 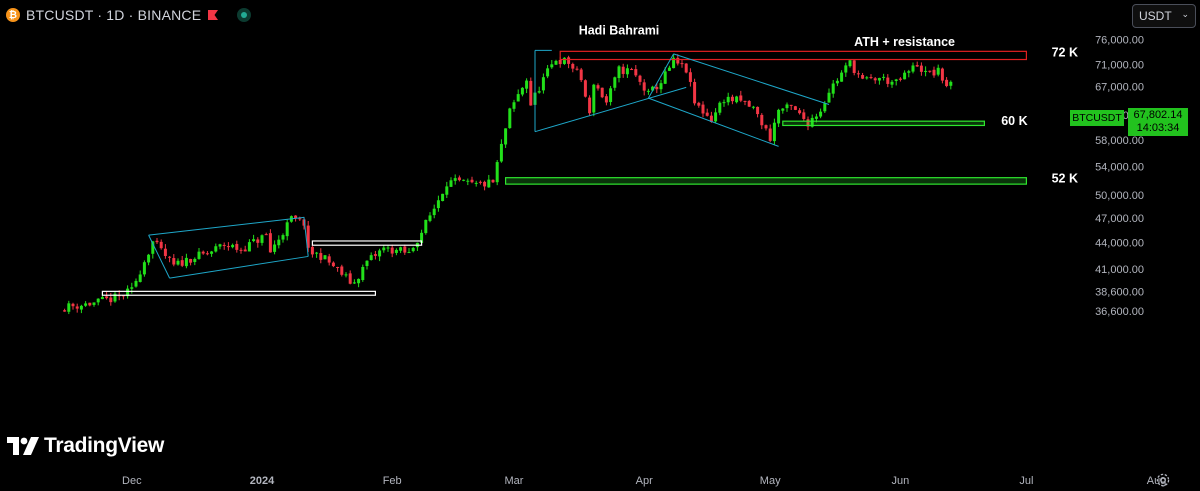 I want to click on bar-countdown: 14:03:34, so click(x=1158, y=128).